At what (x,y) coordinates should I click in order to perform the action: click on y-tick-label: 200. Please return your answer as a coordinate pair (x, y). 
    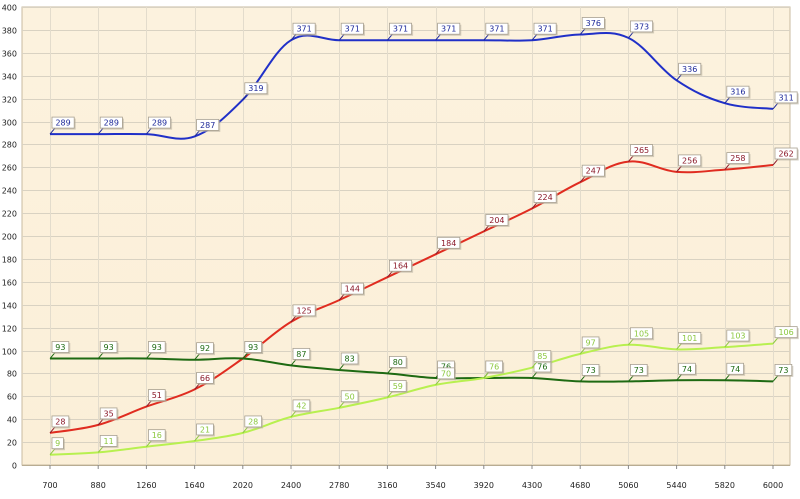
    Looking at the image, I should click on (9, 237).